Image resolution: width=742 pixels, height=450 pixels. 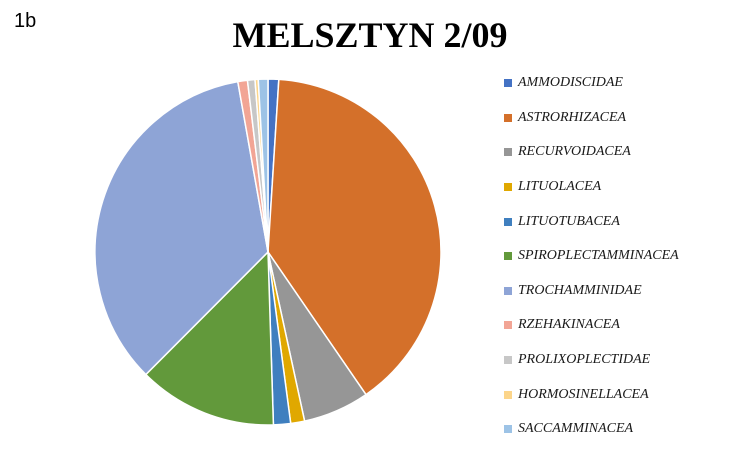 What do you see at coordinates (584, 360) in the screenshot?
I see `legend-label: PROLIXOPLECTIDAE` at bounding box center [584, 360].